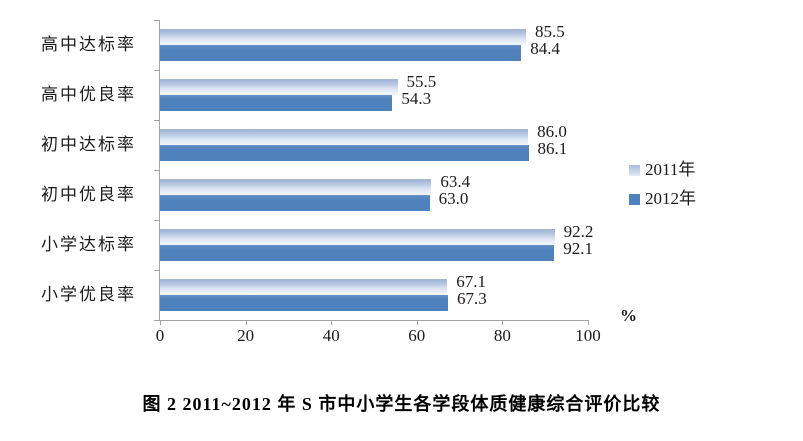 This screenshot has height=441, width=803. I want to click on category-band: 67.1 67.3, so click(374, 295).